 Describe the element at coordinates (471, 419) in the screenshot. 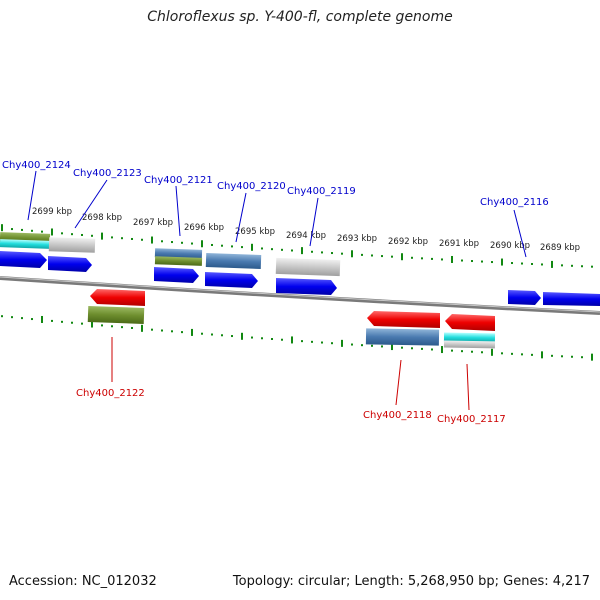

I see `gene-label-chy400-2117: Chy400_2117` at that location.